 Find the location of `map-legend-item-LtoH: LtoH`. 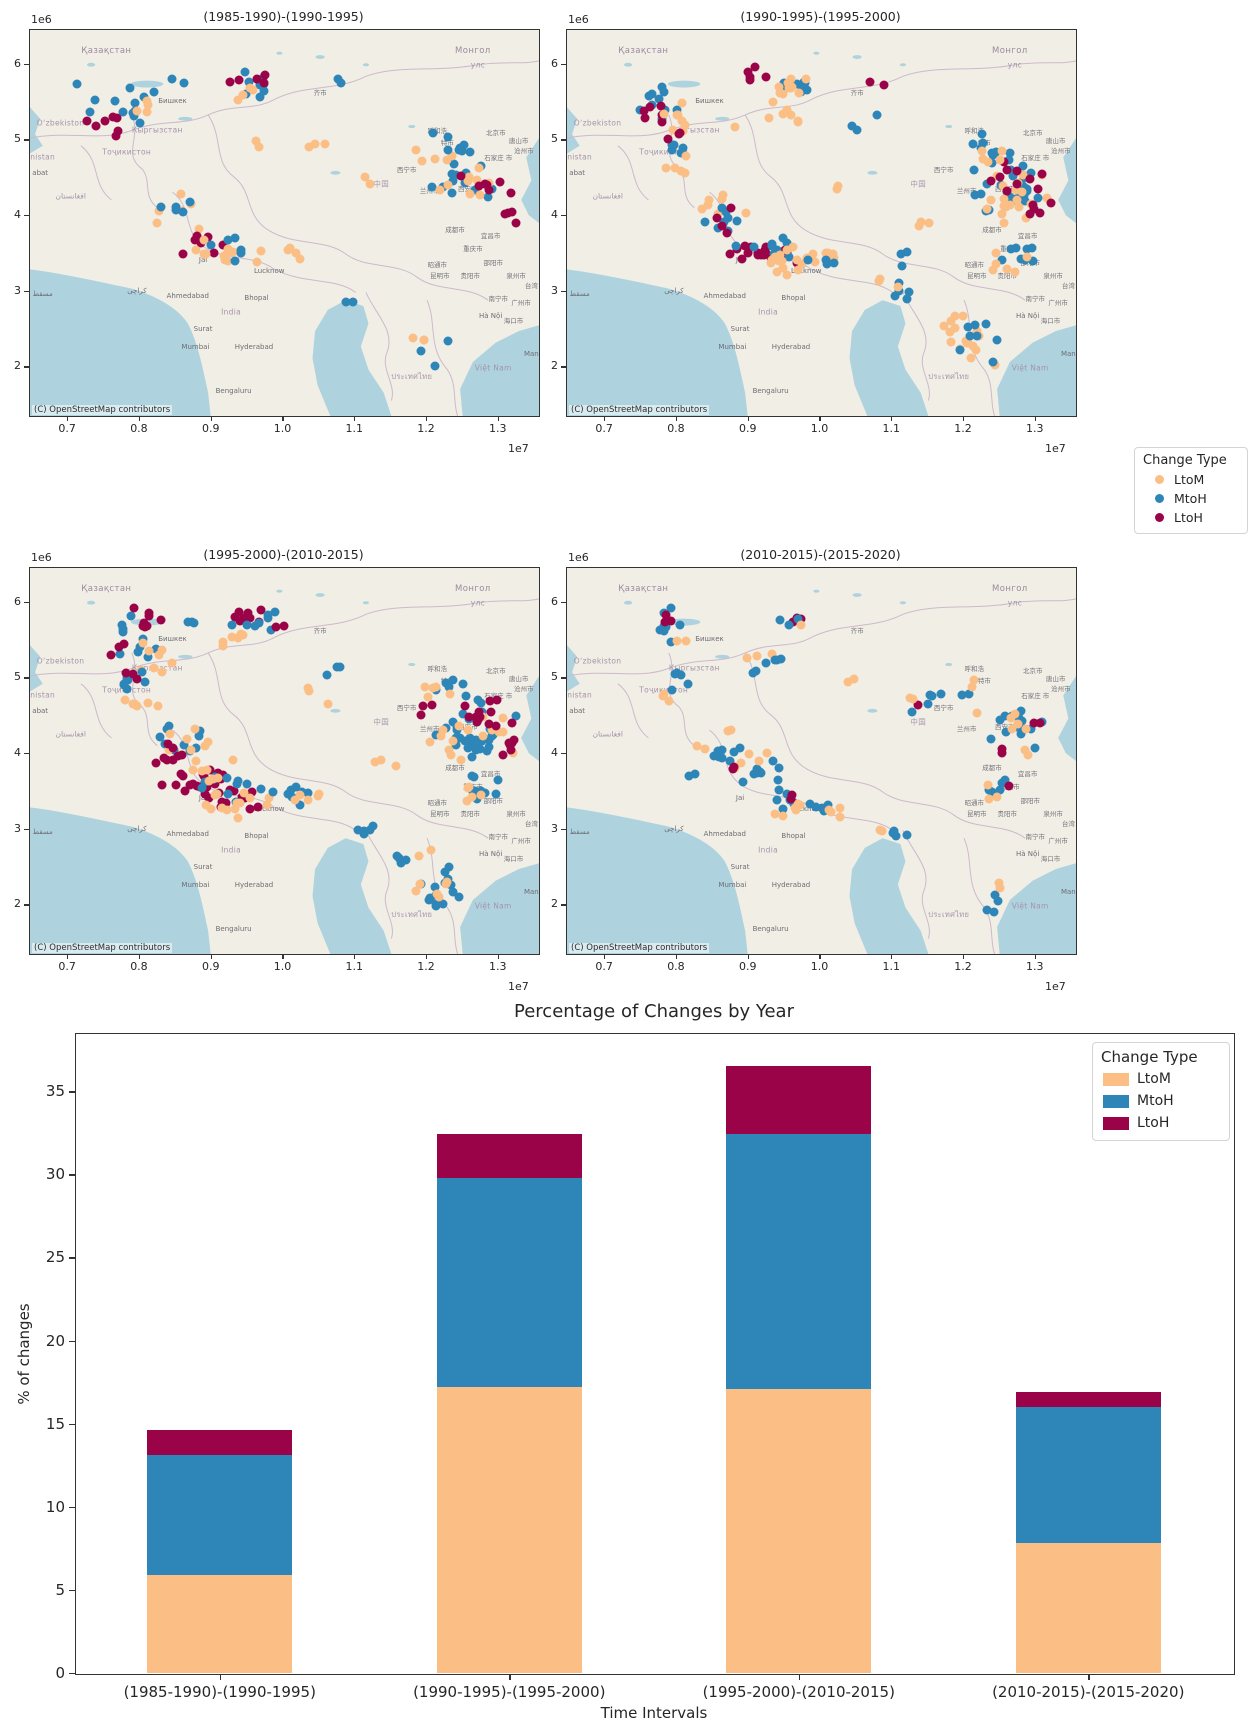

map-legend-item-LtoH: LtoH is located at coordinates (1190, 517).